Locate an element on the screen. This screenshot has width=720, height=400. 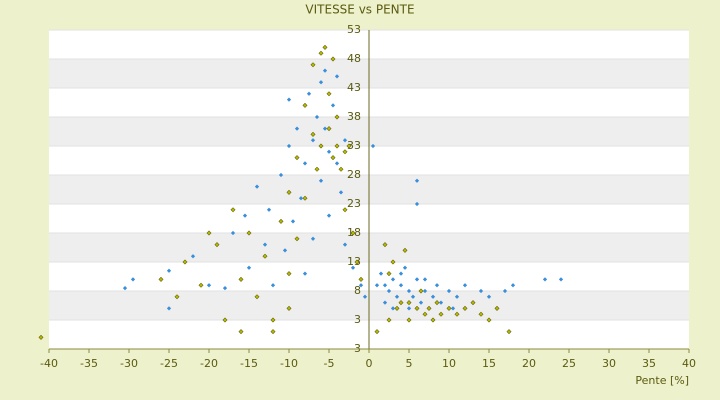
x-tick-label: 20 is located at coordinates (529, 363).